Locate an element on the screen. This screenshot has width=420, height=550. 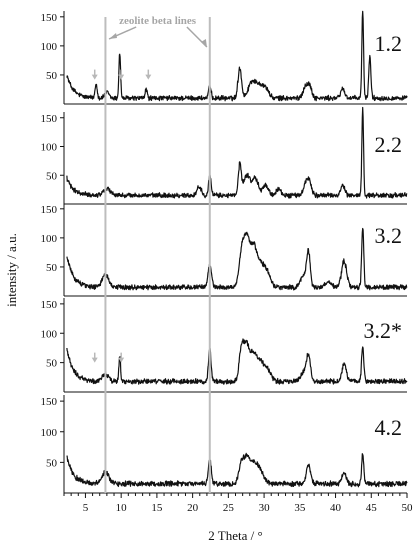
ref-pointer-right-head is located at coordinates (203, 43).